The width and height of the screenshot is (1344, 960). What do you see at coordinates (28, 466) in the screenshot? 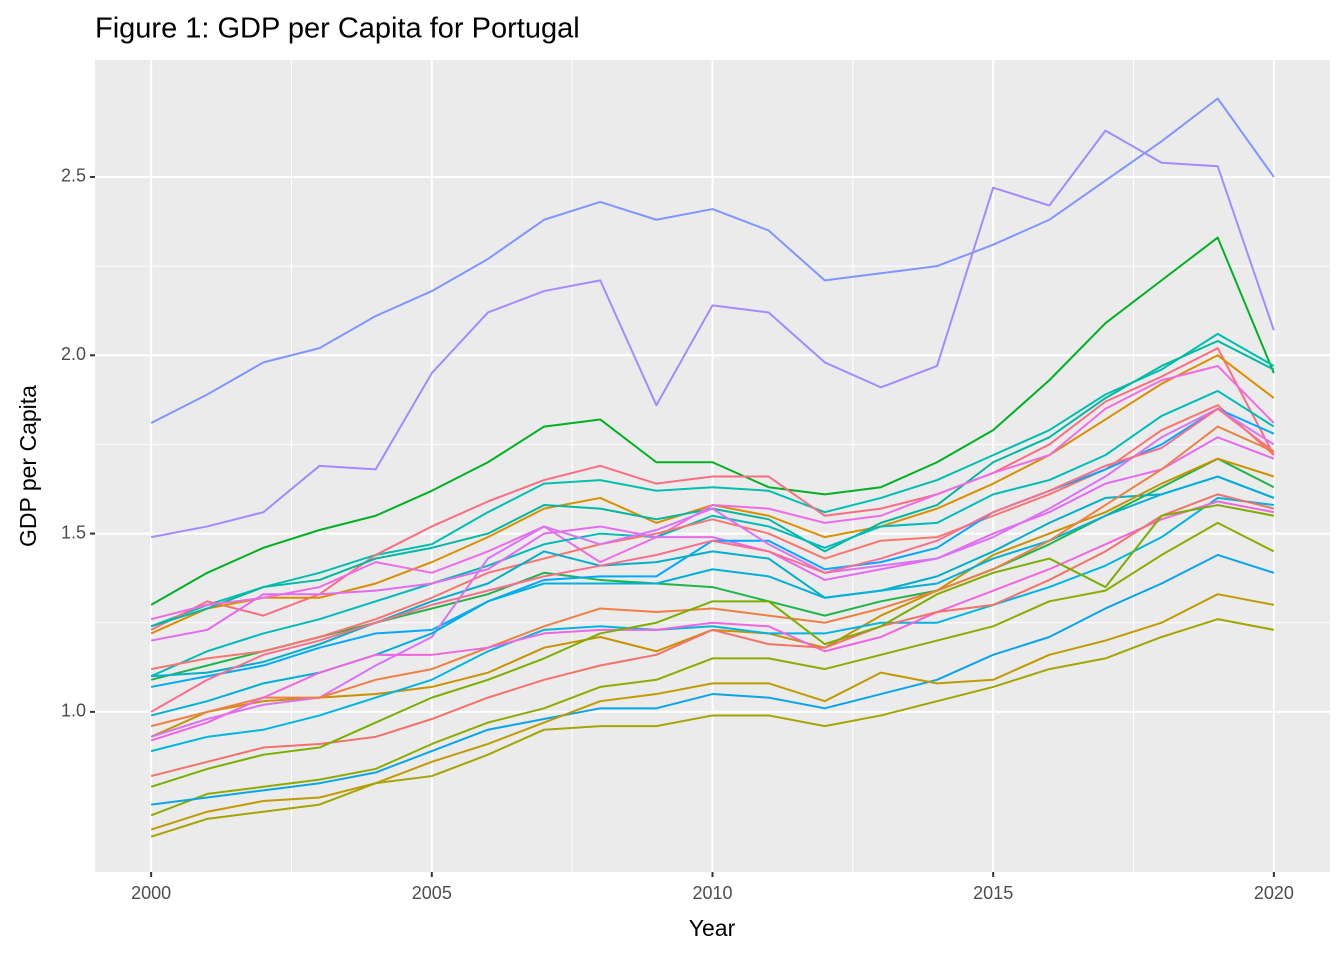
I see `y-axis-label: GDP per Capita` at bounding box center [28, 466].